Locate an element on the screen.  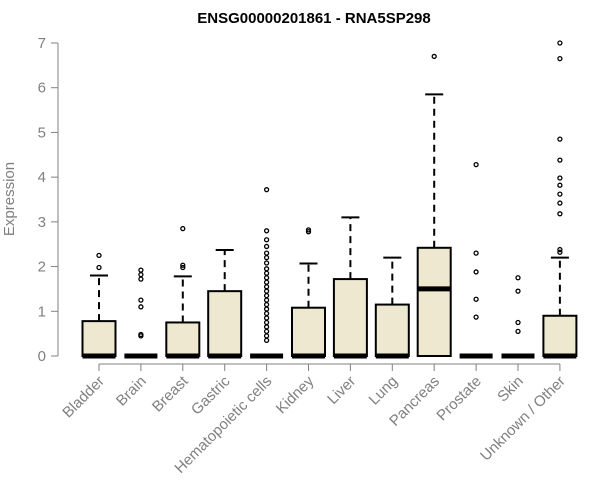
x-tick-label: Prostate is located at coordinates (459, 399).